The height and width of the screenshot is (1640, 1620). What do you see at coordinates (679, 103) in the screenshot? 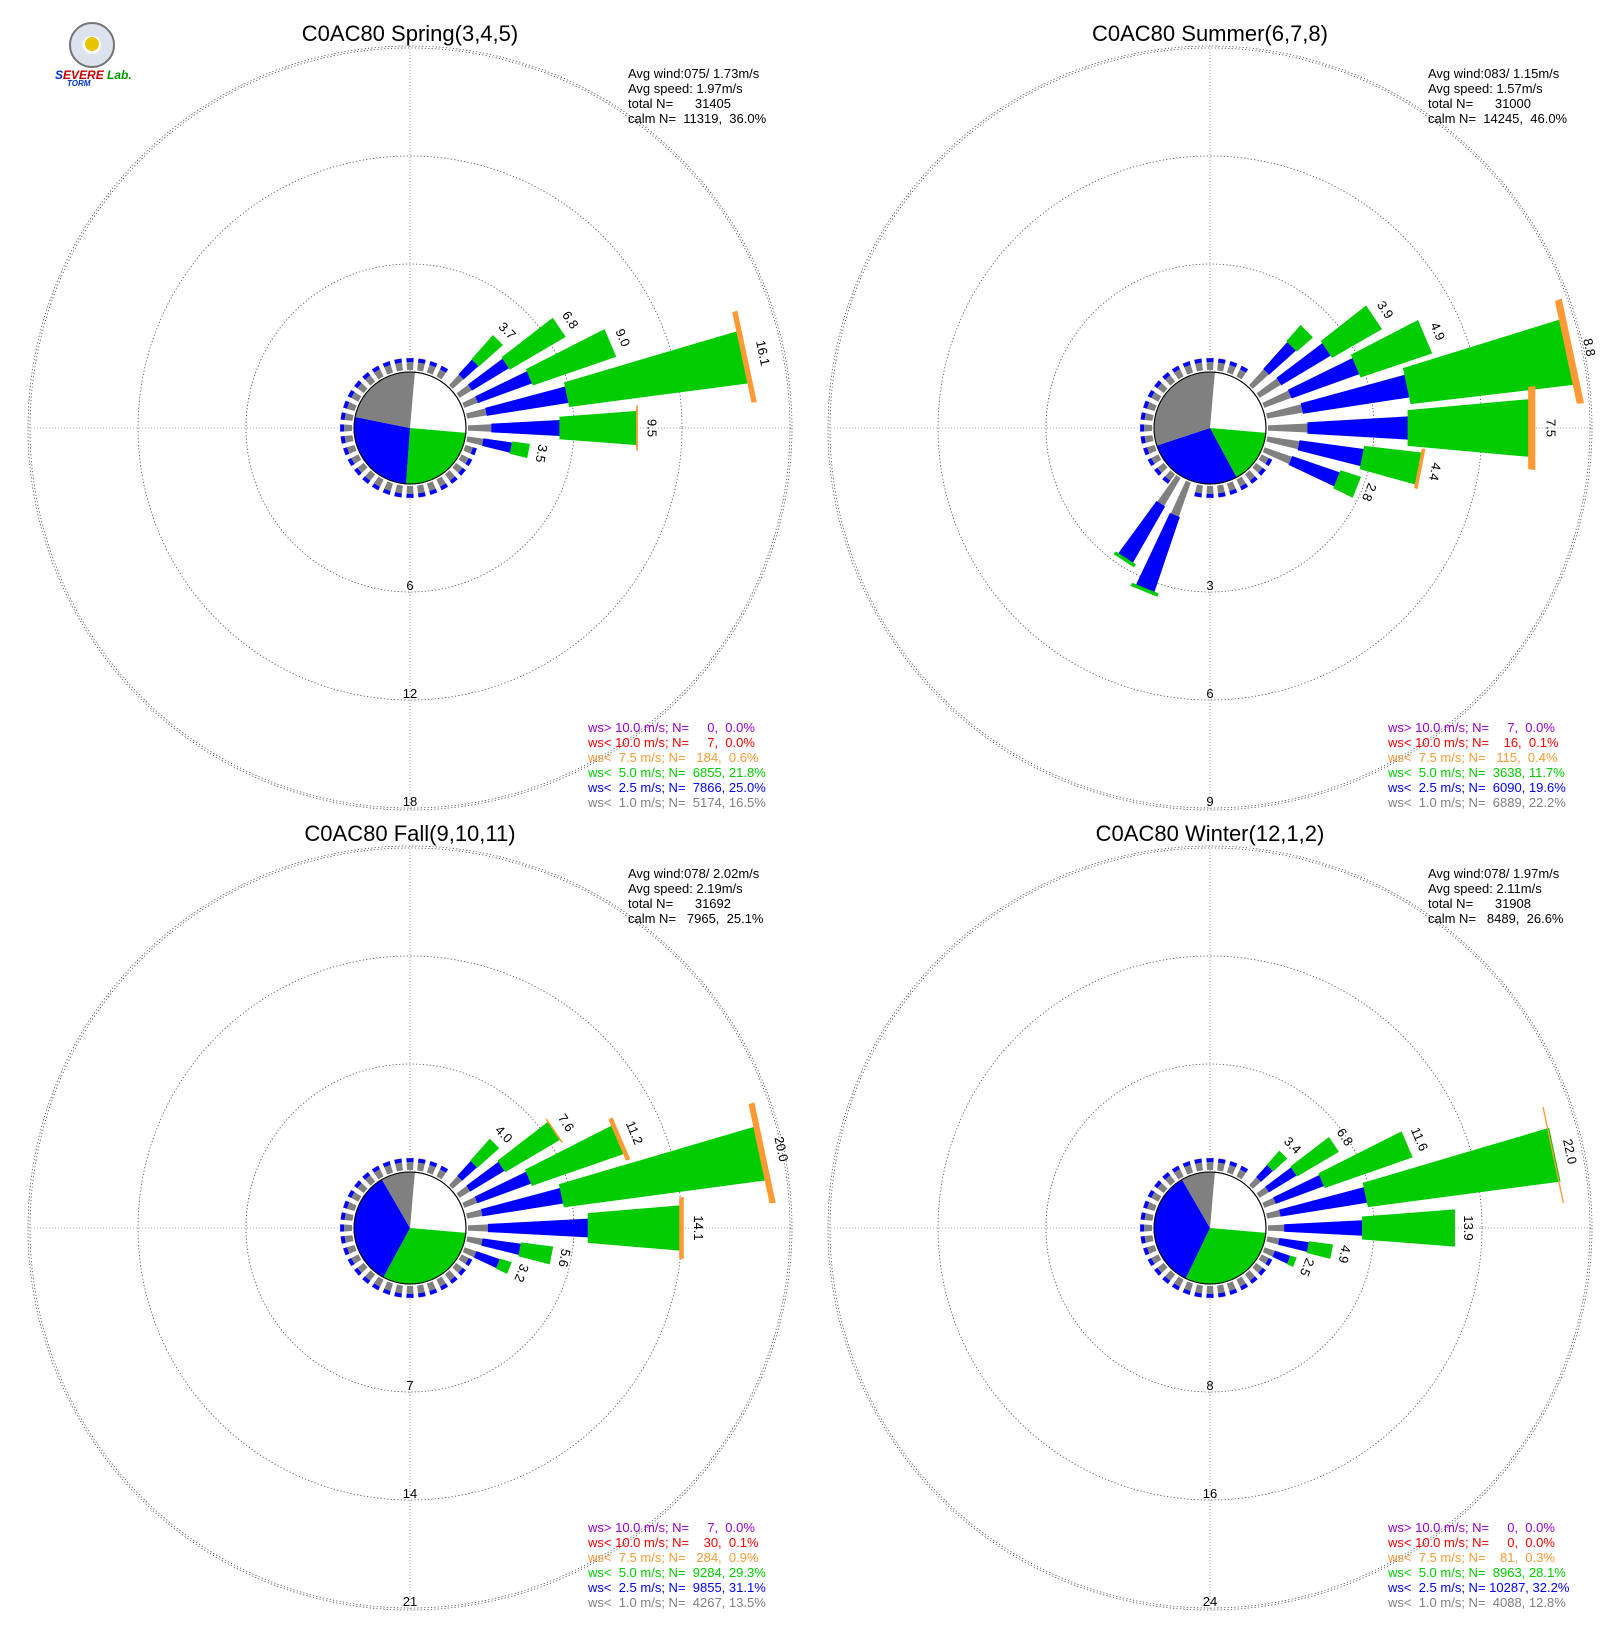
I see `stats-line: total N= 31405` at bounding box center [679, 103].